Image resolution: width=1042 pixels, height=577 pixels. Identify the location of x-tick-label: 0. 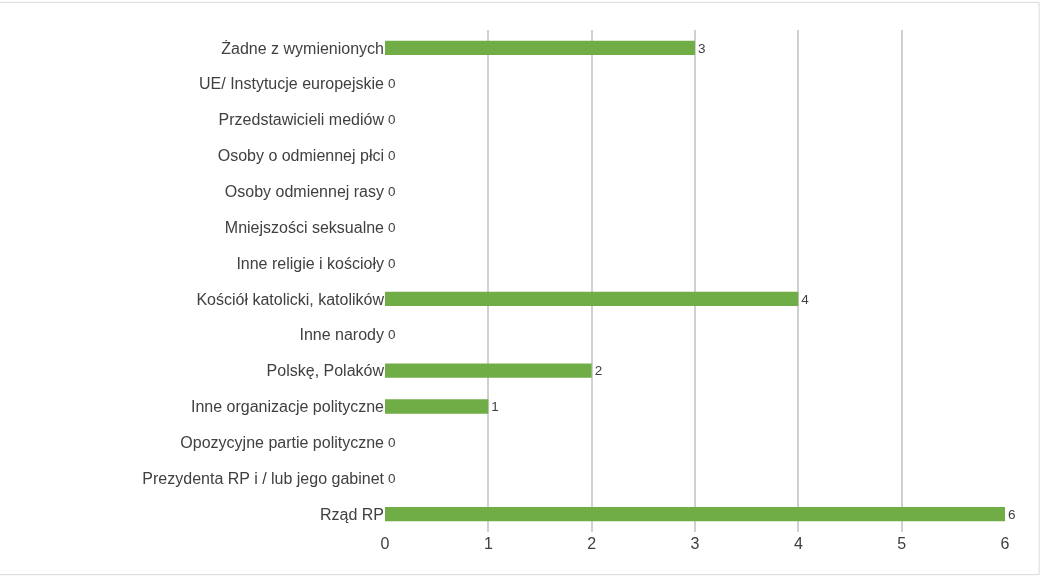
(385, 543).